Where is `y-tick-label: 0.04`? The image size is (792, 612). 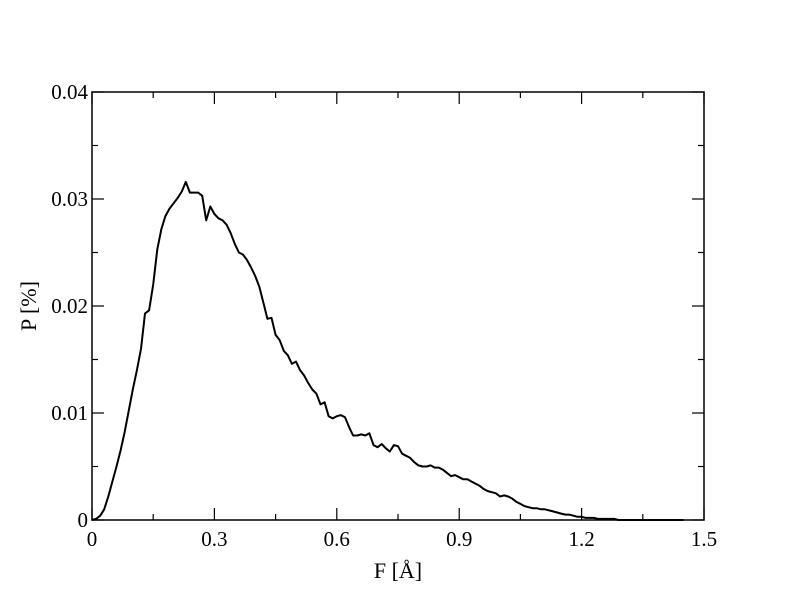
y-tick-label: 0.04 is located at coordinates (69, 92).